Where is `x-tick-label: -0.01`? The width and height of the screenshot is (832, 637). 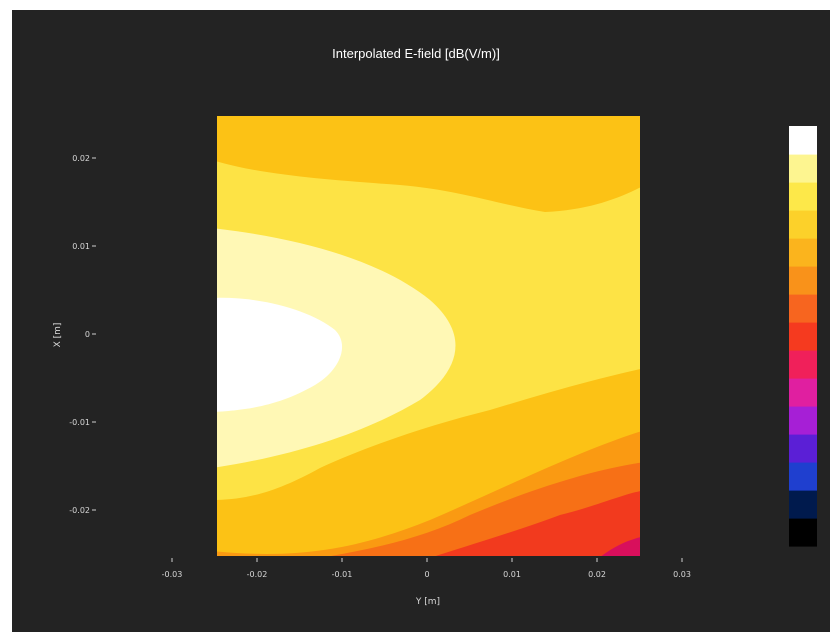 x-tick-label: -0.01 is located at coordinates (342, 574).